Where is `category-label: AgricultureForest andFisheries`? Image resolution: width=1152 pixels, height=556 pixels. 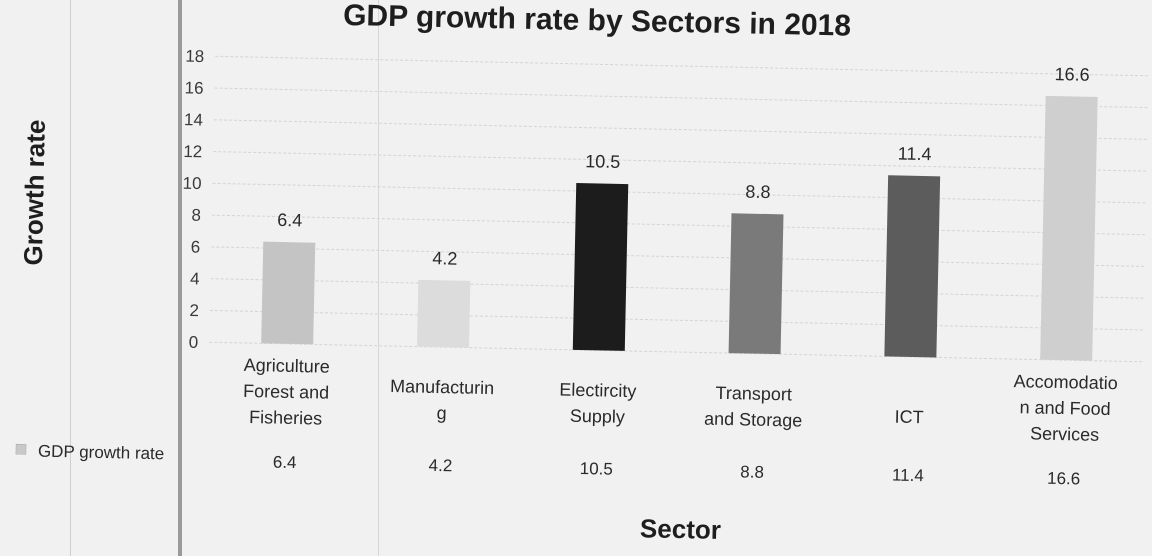
category-label: AgricultureForest andFisheries is located at coordinates (286, 392).